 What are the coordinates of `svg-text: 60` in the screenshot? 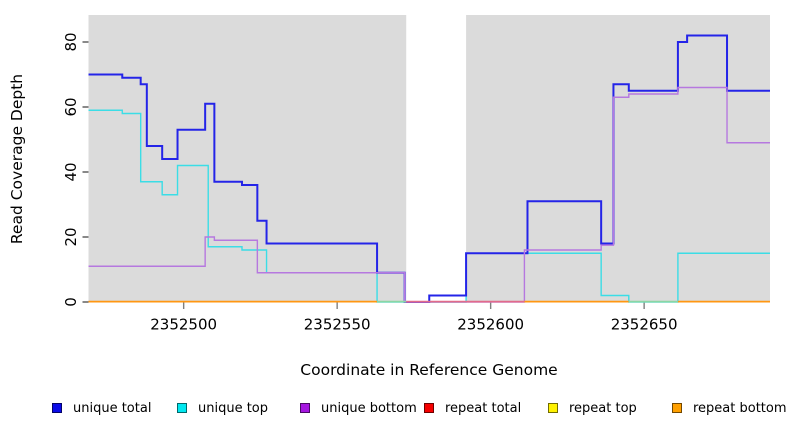 It's located at (71, 106).